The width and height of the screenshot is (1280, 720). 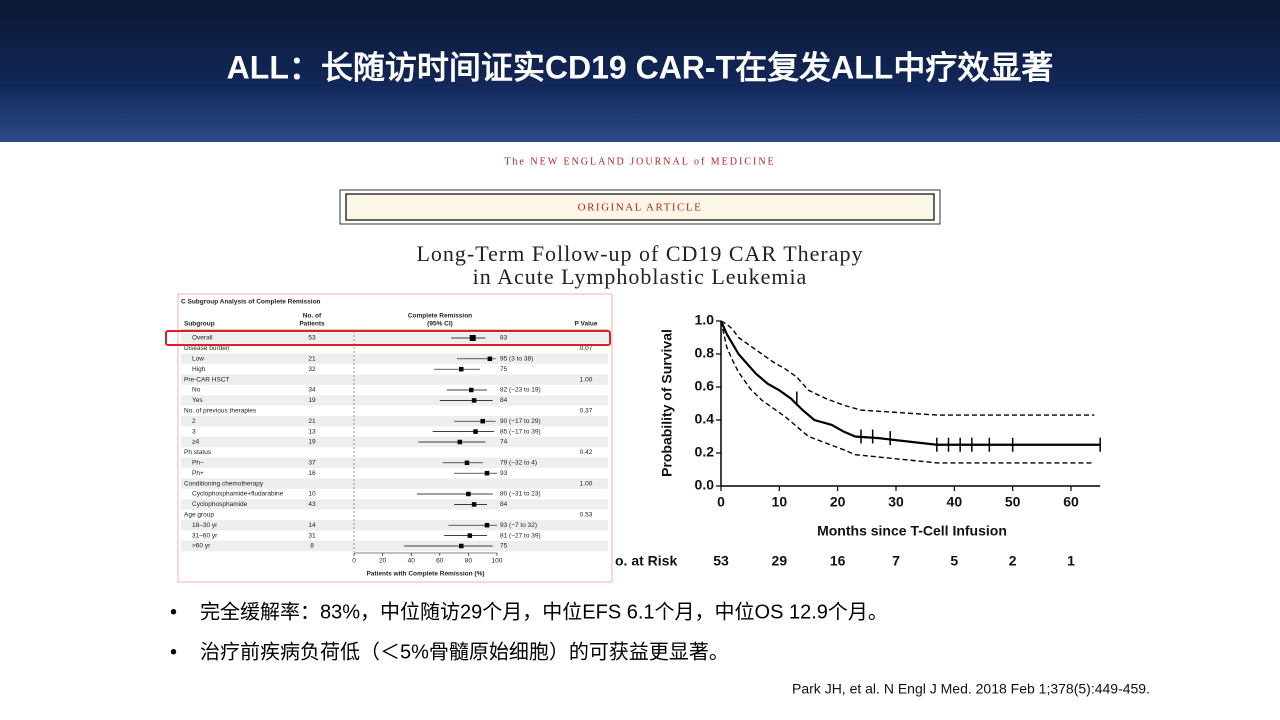 What do you see at coordinates (425, 574) in the screenshot?
I see `x-axis-label: Patients with Complete Remission (%)` at bounding box center [425, 574].